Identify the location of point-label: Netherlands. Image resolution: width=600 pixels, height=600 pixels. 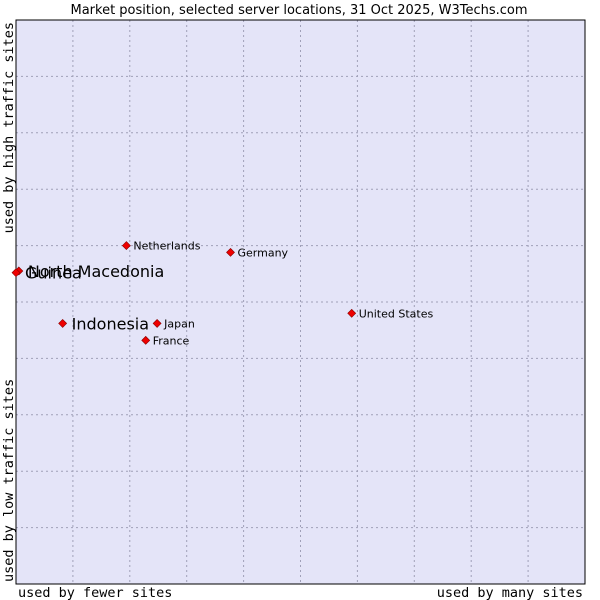
(166, 246).